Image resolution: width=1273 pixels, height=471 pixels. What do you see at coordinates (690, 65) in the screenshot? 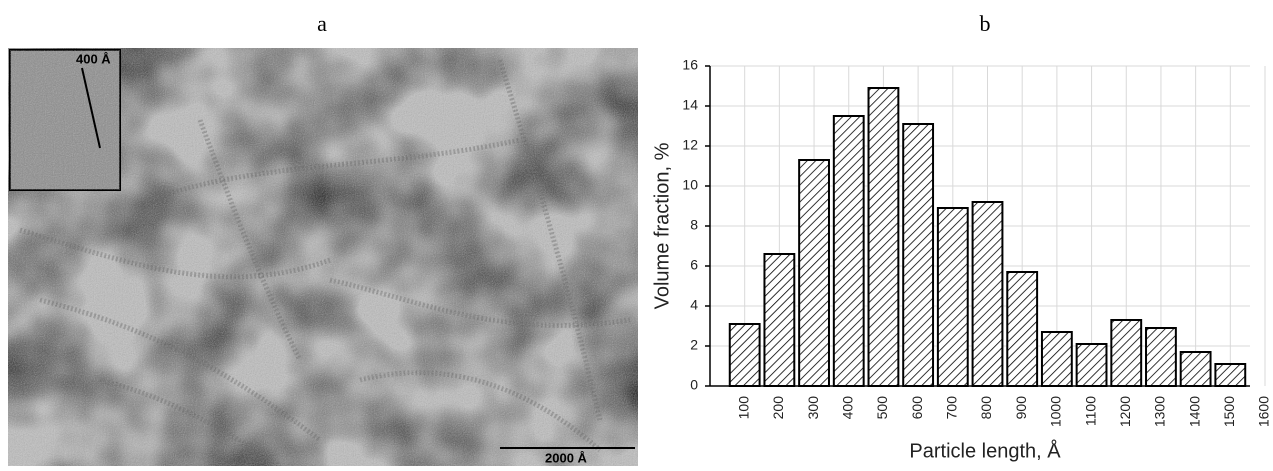
I see `y-tick-label: 16` at bounding box center [690, 65].